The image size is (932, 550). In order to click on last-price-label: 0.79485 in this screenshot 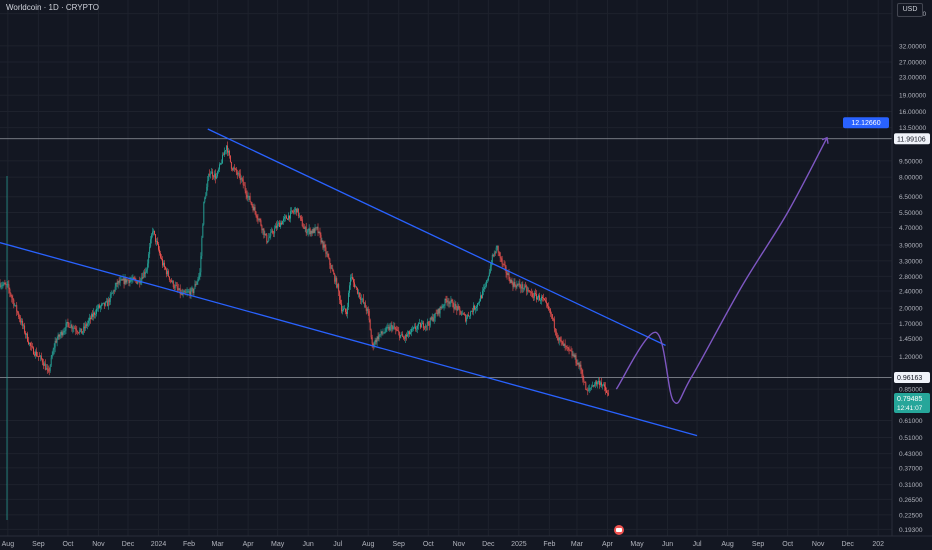, I will do `click(909, 399)`.